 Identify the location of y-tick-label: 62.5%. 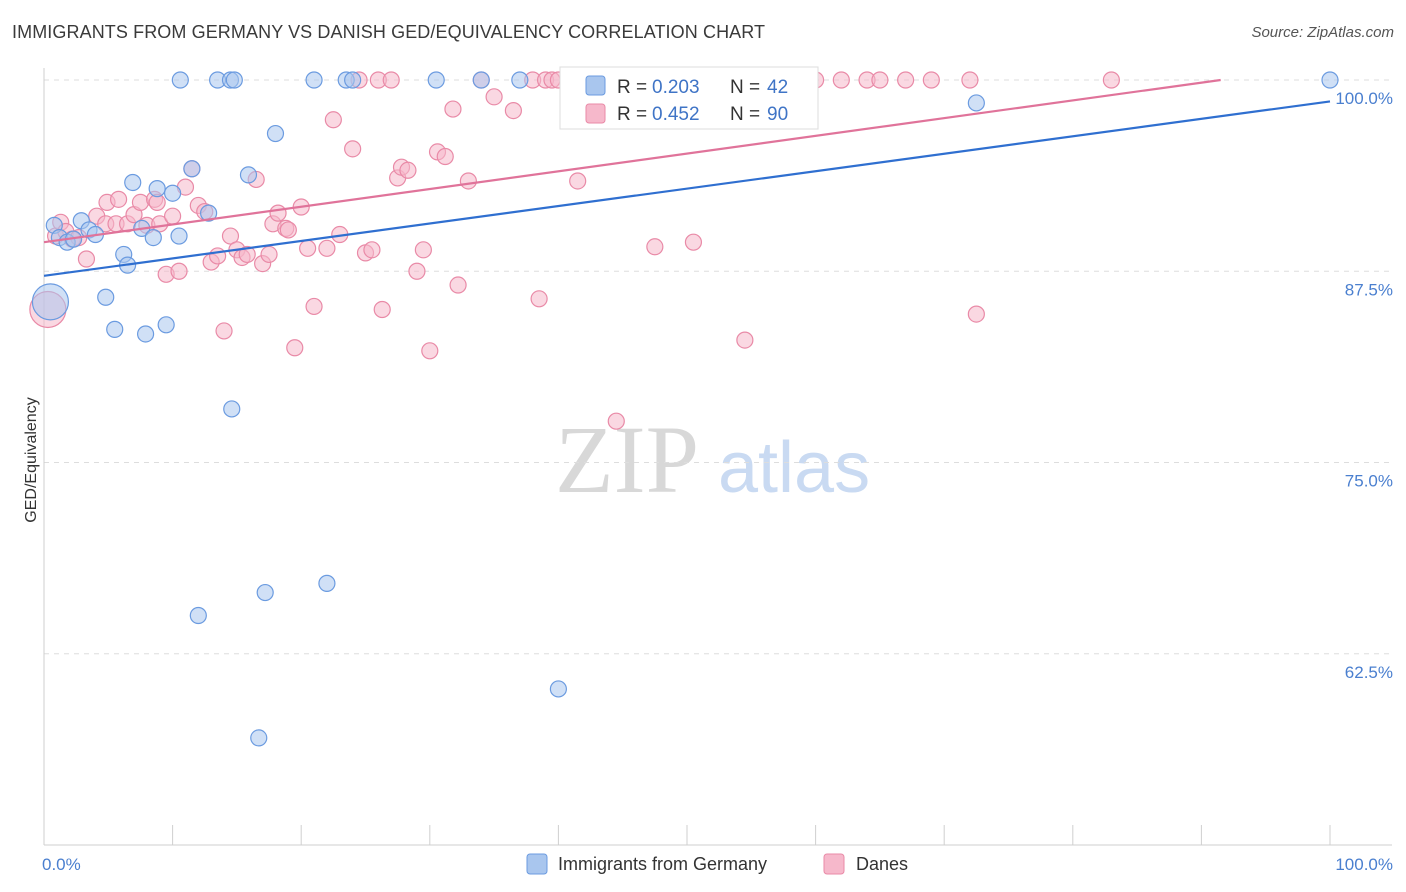
(1369, 672).